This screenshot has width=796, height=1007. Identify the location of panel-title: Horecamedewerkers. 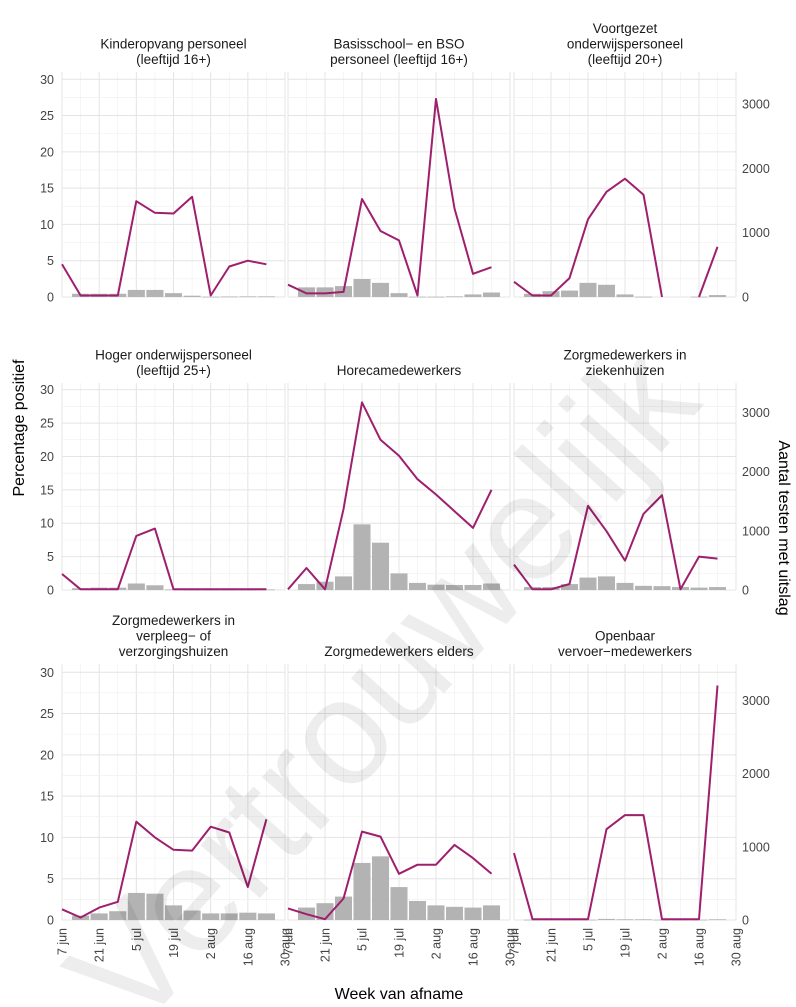
(399, 370).